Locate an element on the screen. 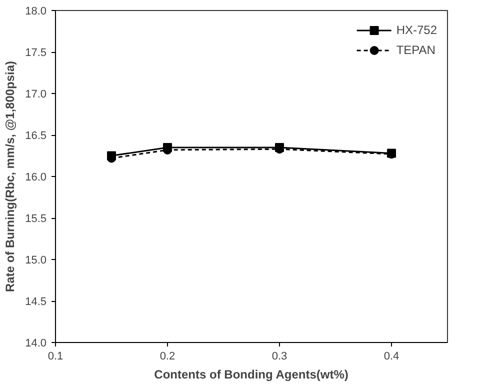  x-tick-label: 0.2 is located at coordinates (168, 356).